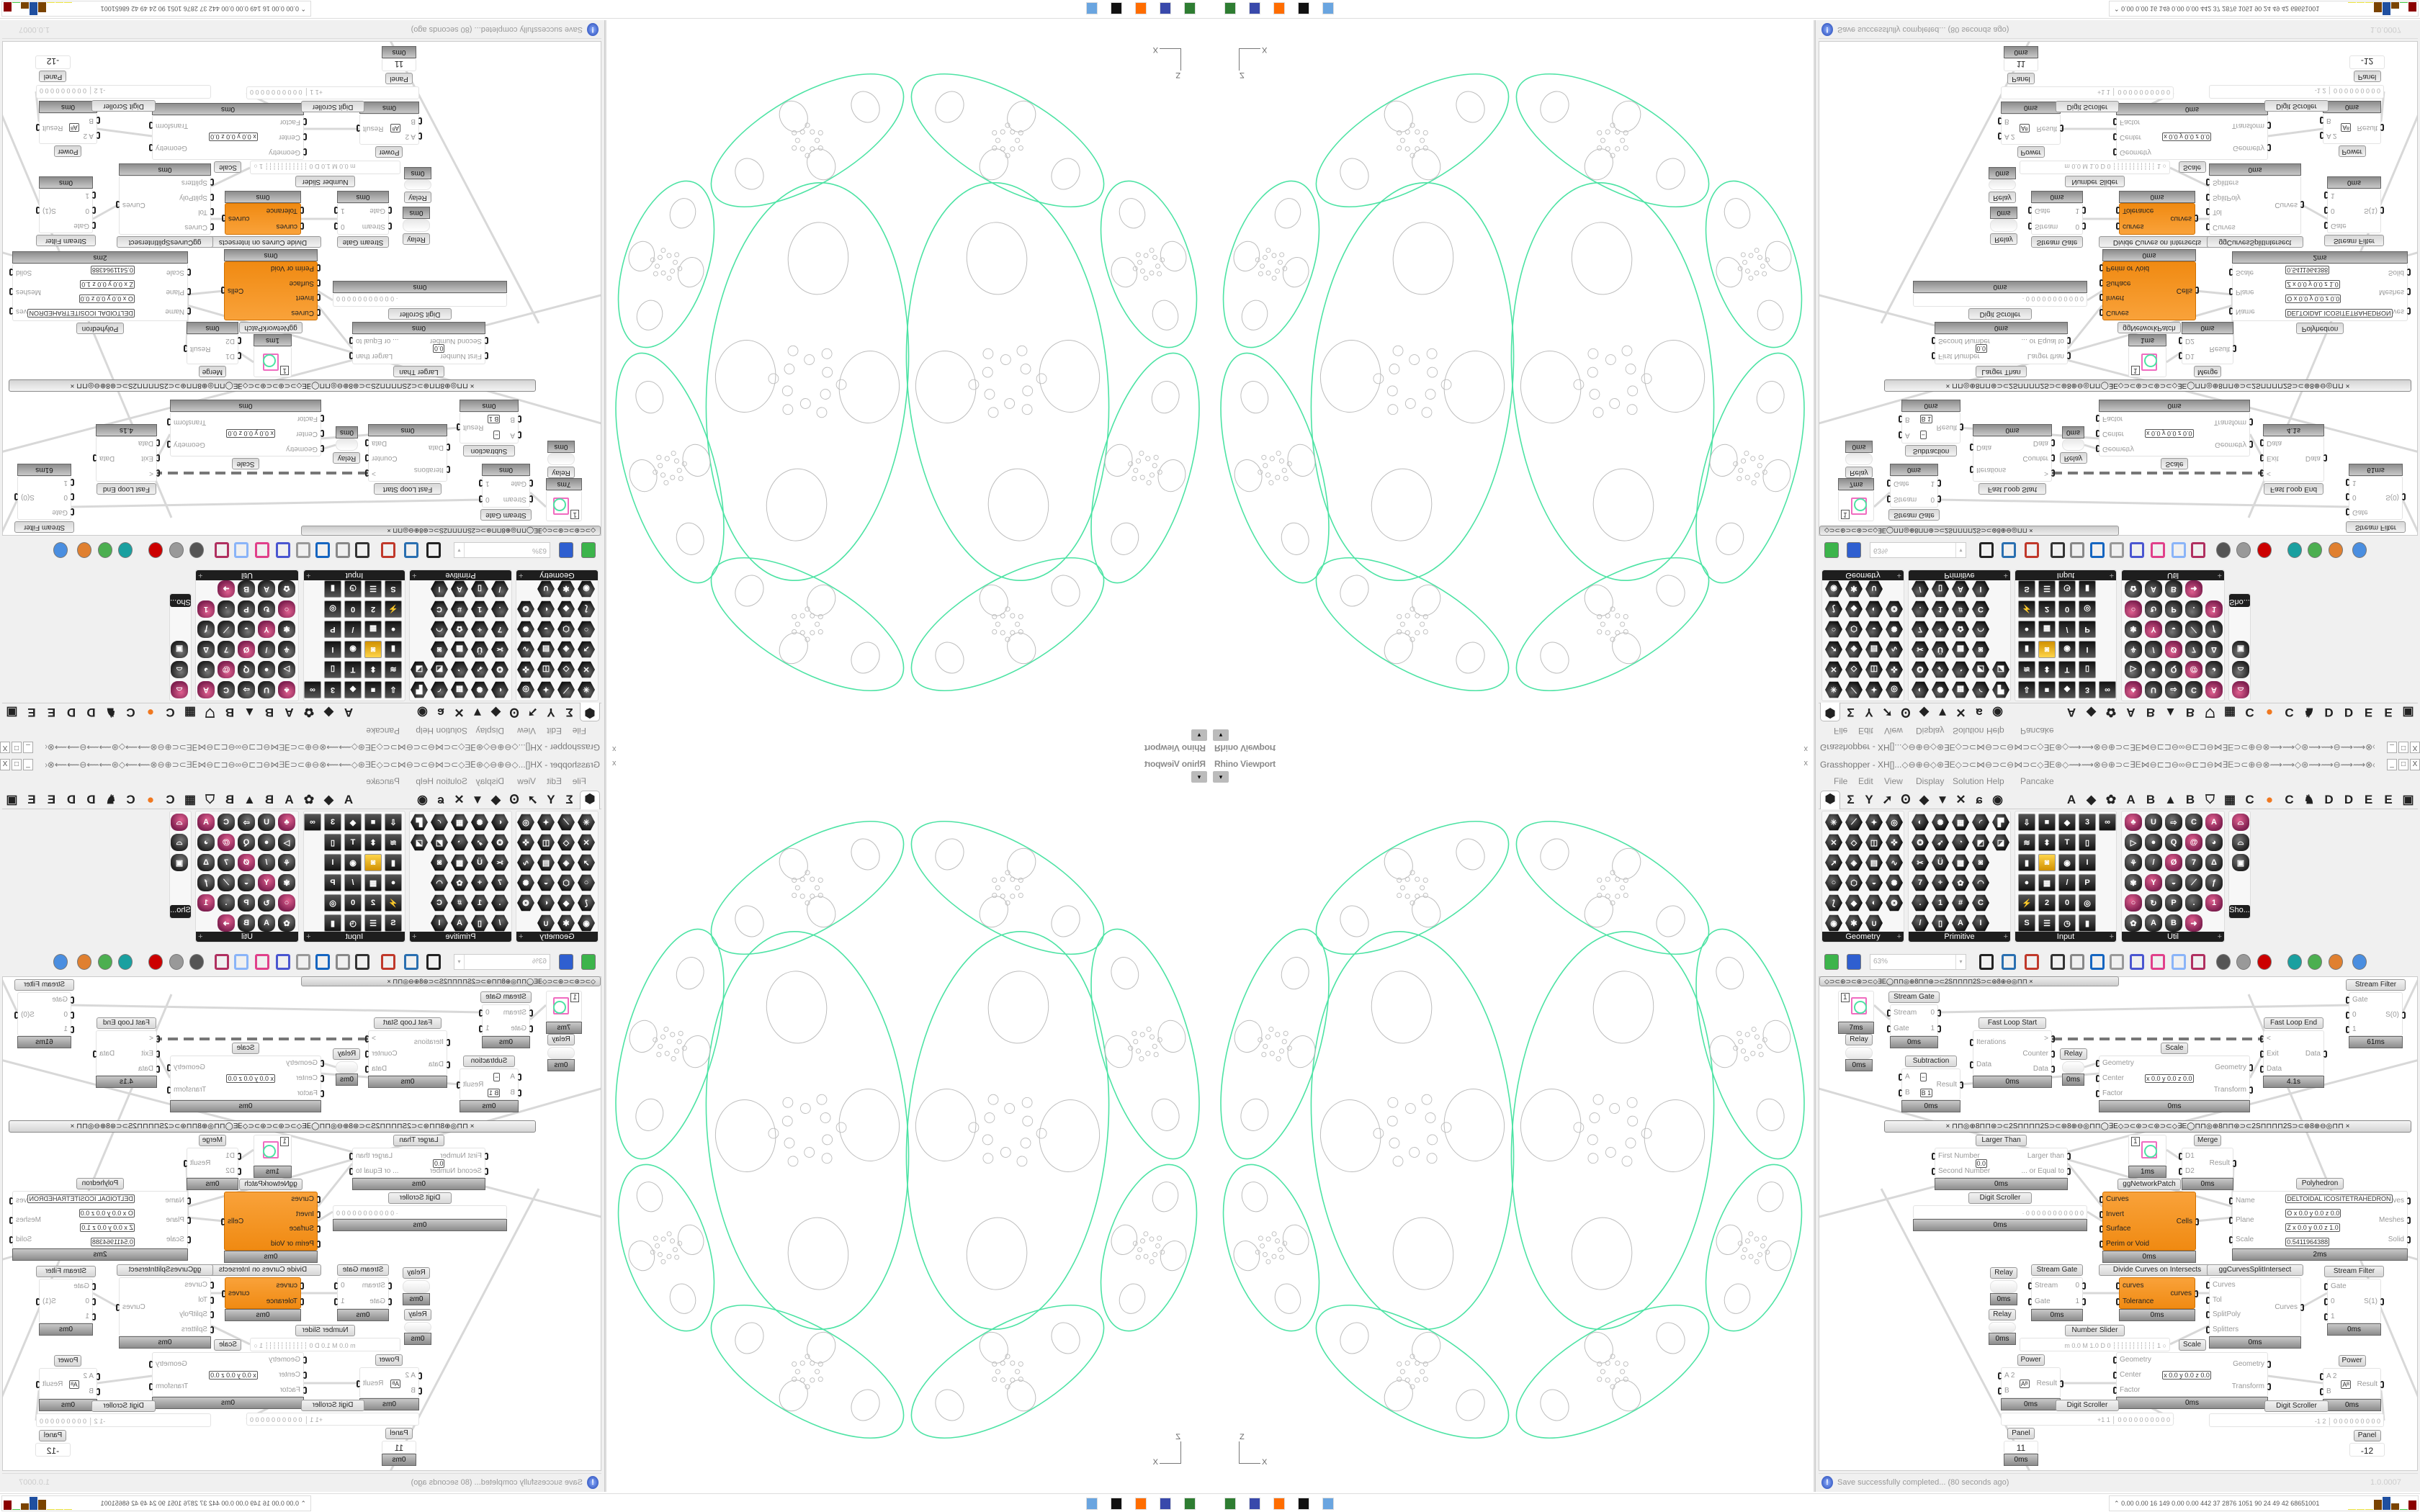 The image size is (2420, 1512). I want to click on component-icon: ⚘, so click(286, 649).